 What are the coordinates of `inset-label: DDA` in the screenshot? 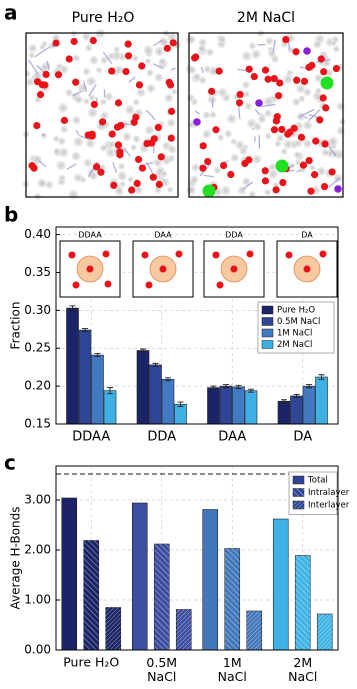 It's located at (234, 235).